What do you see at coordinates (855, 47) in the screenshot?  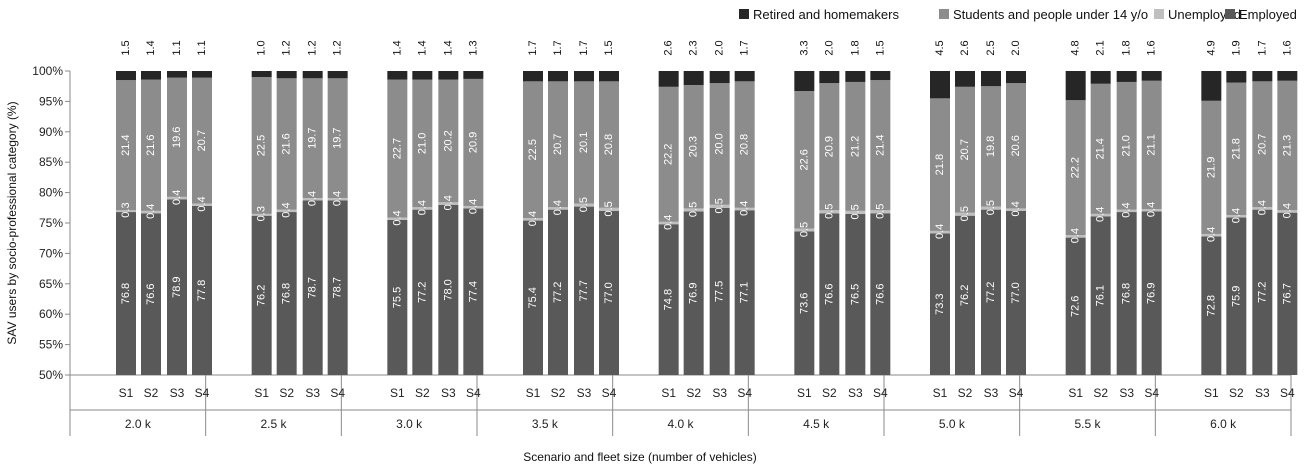 I see `label-retired: 1.8` at bounding box center [855, 47].